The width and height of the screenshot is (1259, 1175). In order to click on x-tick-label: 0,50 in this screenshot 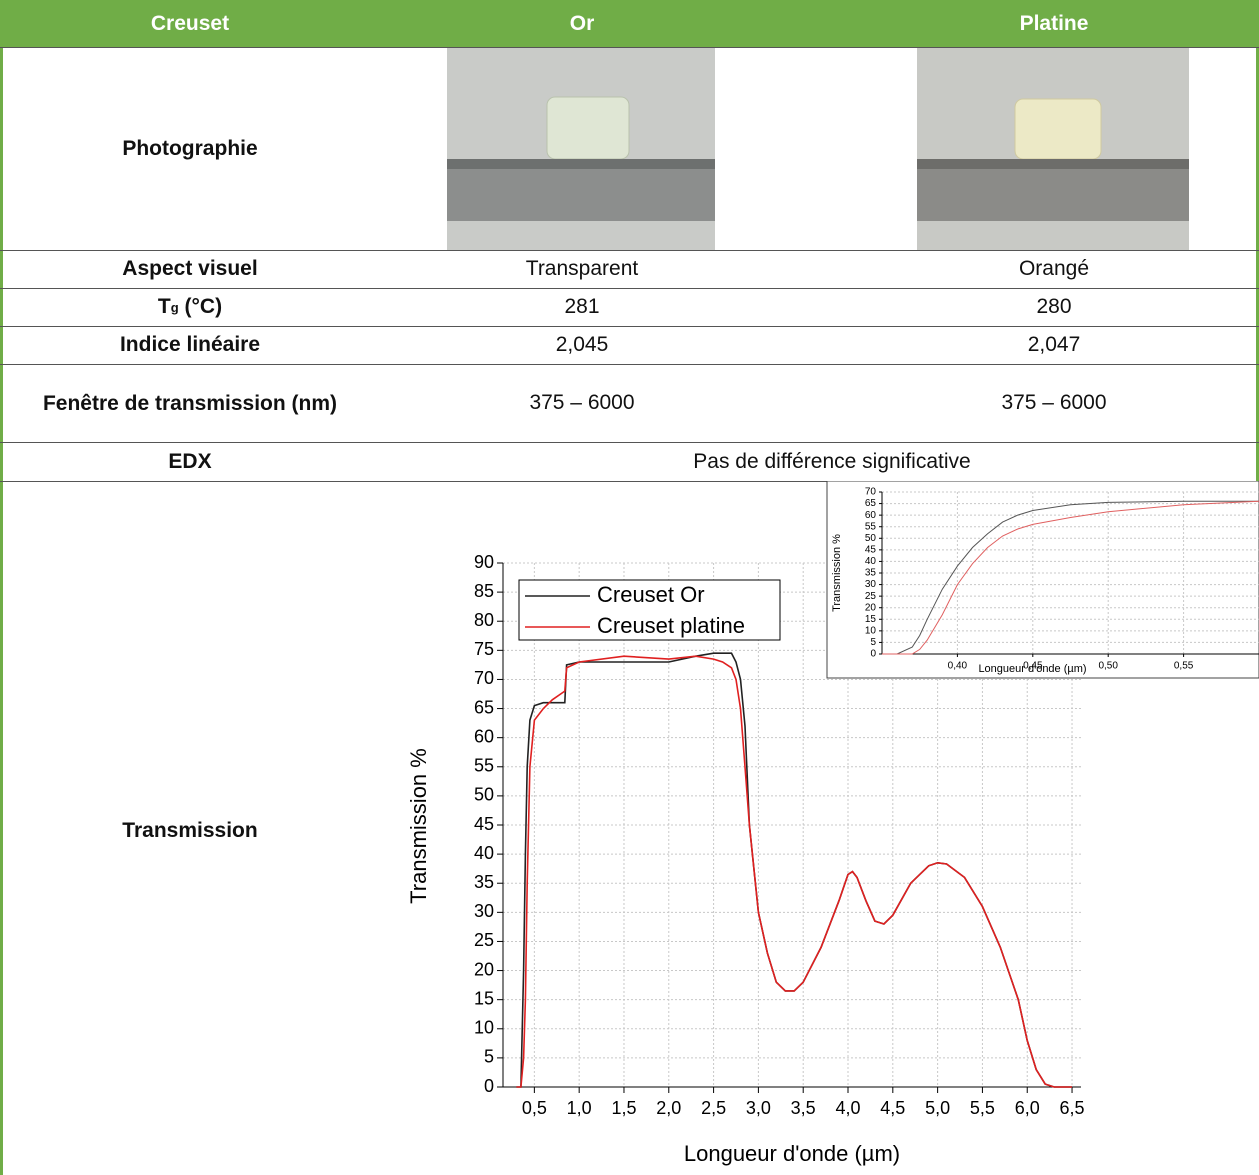, I will do `click(1108, 666)`.